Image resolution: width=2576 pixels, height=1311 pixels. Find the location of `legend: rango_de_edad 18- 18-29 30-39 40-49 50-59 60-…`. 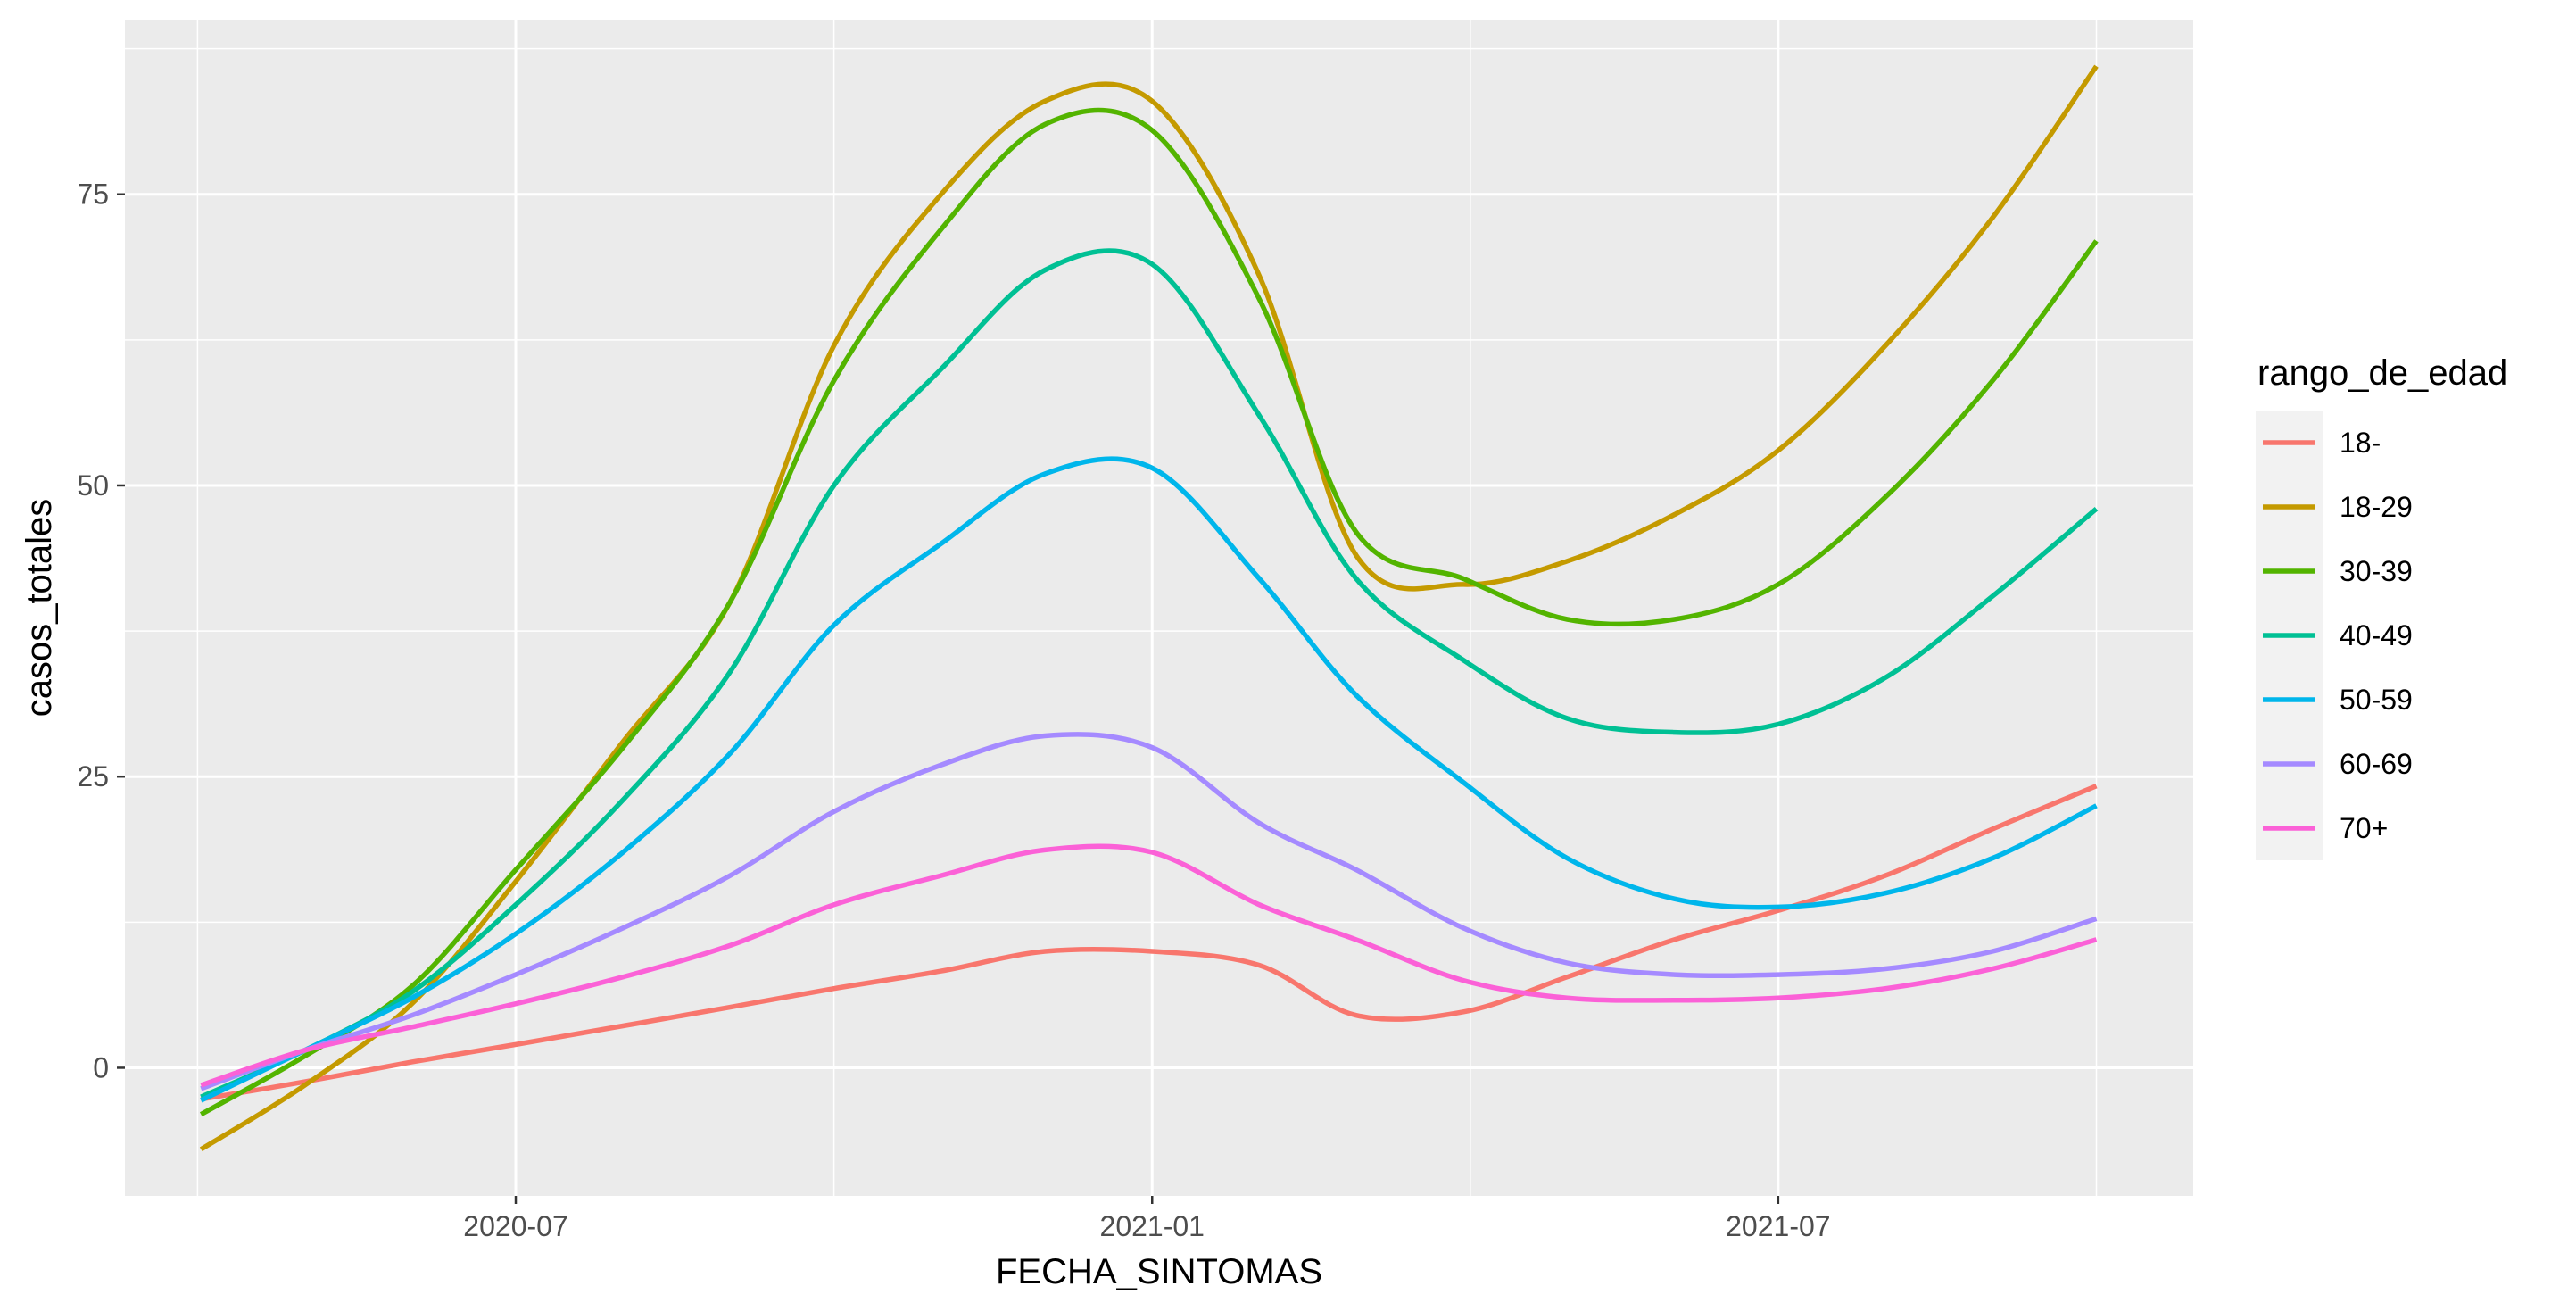

legend: rango_de_edad 18- 18-29 30-39 40-49 50-59 60-… is located at coordinates (2381, 606).